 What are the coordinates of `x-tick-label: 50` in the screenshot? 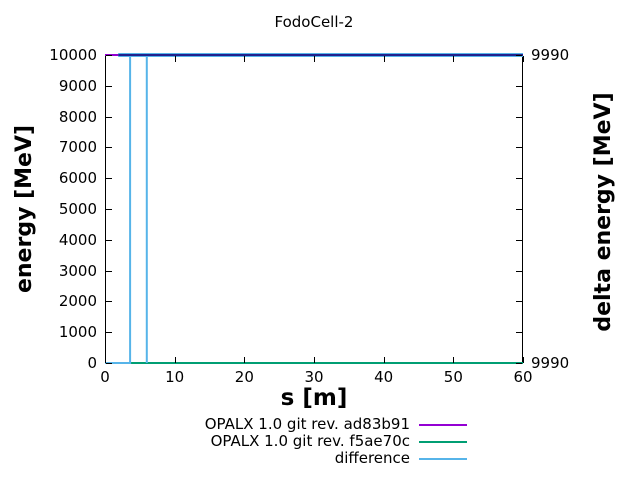 It's located at (453, 377).